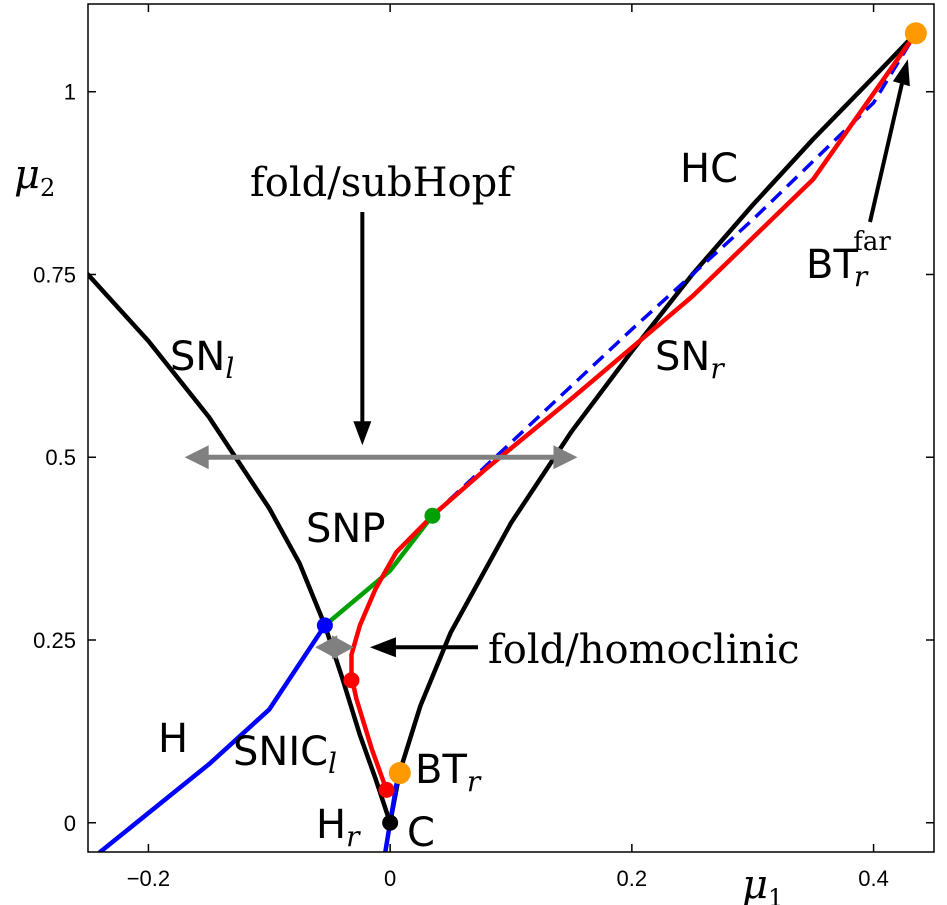 This screenshot has height=905, width=947. I want to click on bt-far-arrow, so click(887, 148).